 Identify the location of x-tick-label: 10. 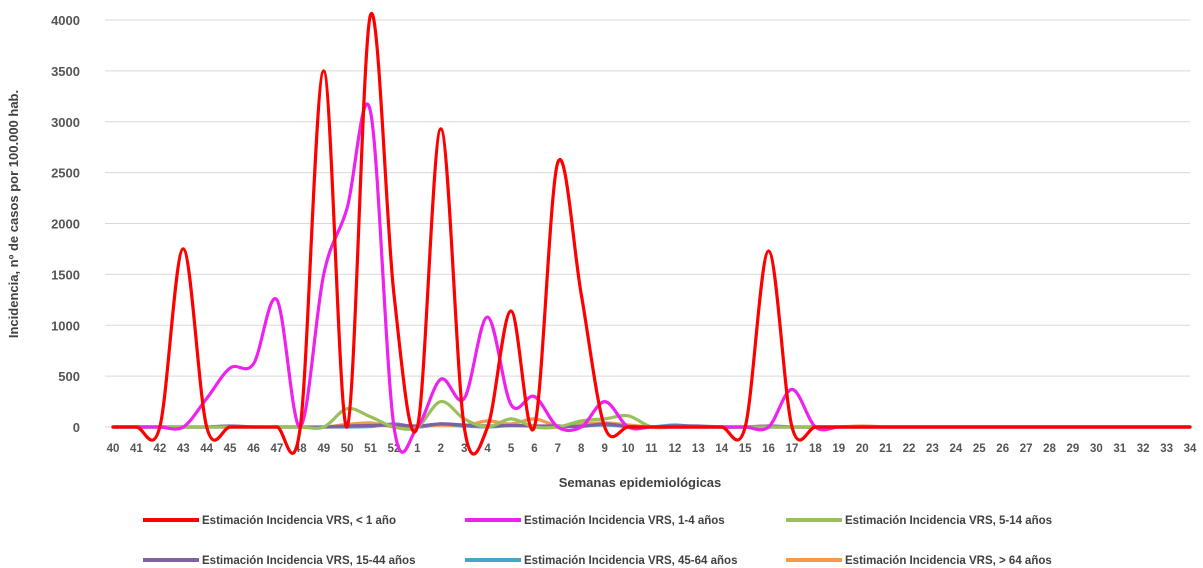
(628, 449).